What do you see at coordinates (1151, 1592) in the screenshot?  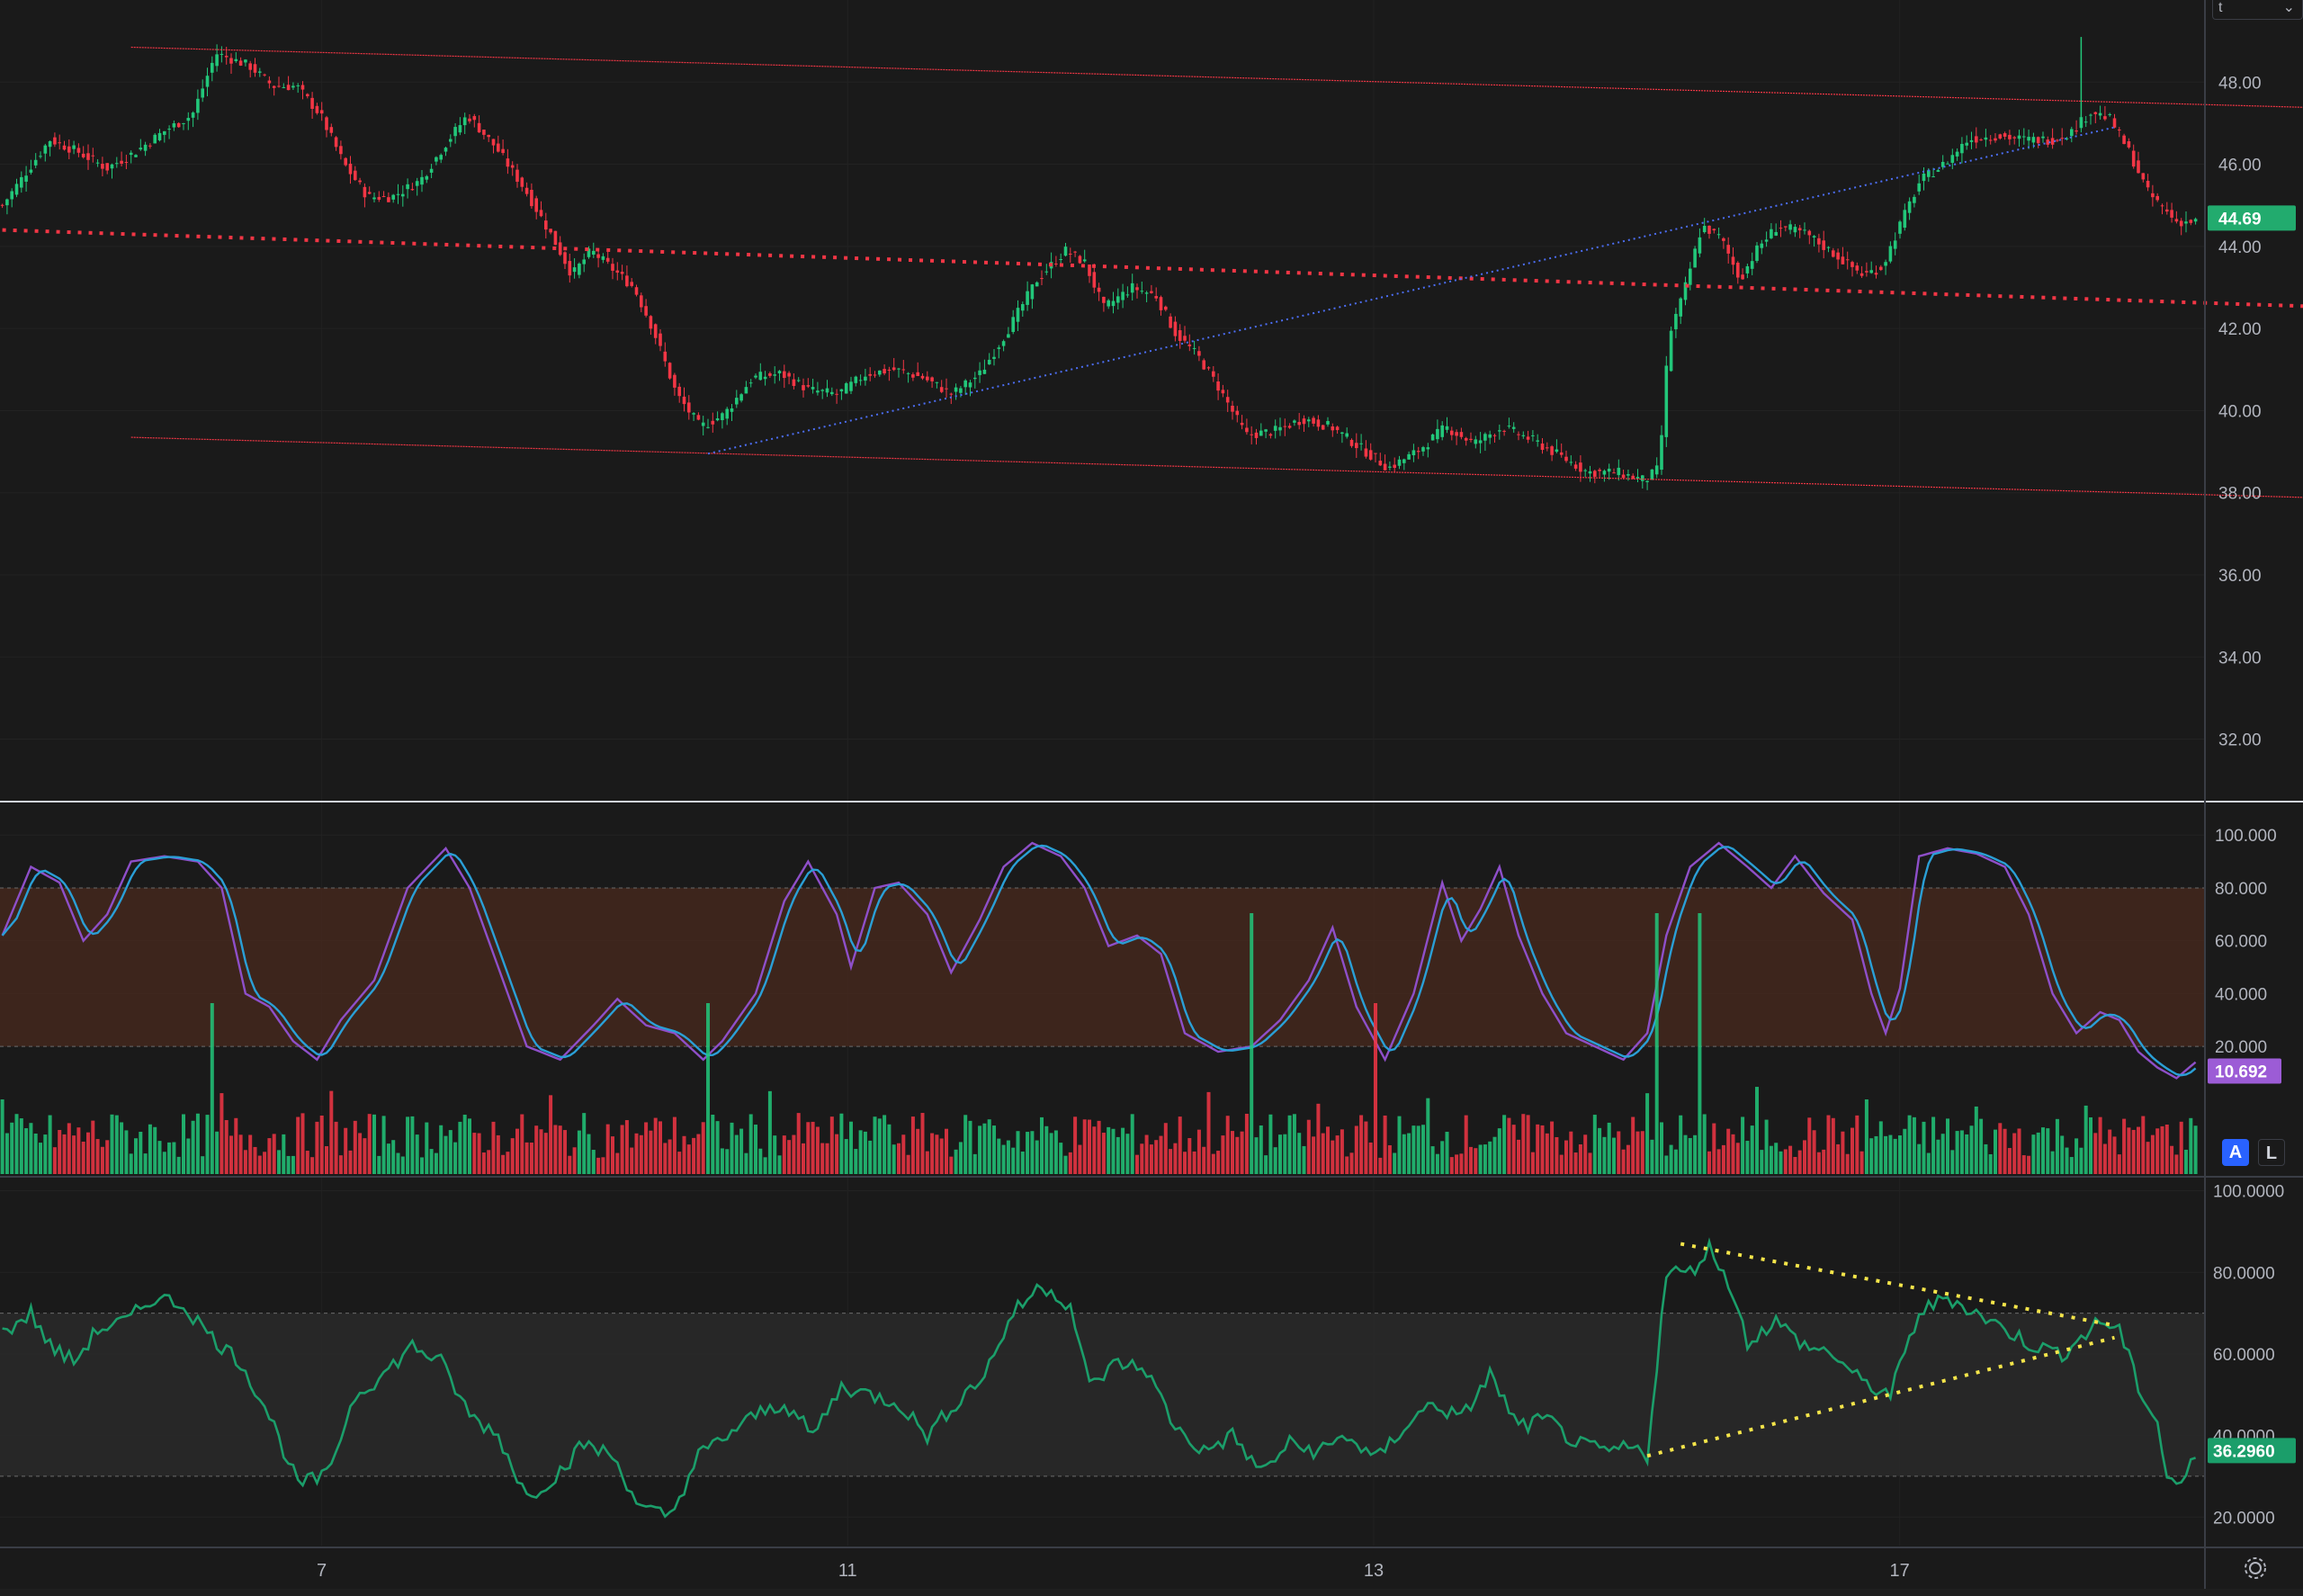 I see `bottom-scrollbar` at bounding box center [1151, 1592].